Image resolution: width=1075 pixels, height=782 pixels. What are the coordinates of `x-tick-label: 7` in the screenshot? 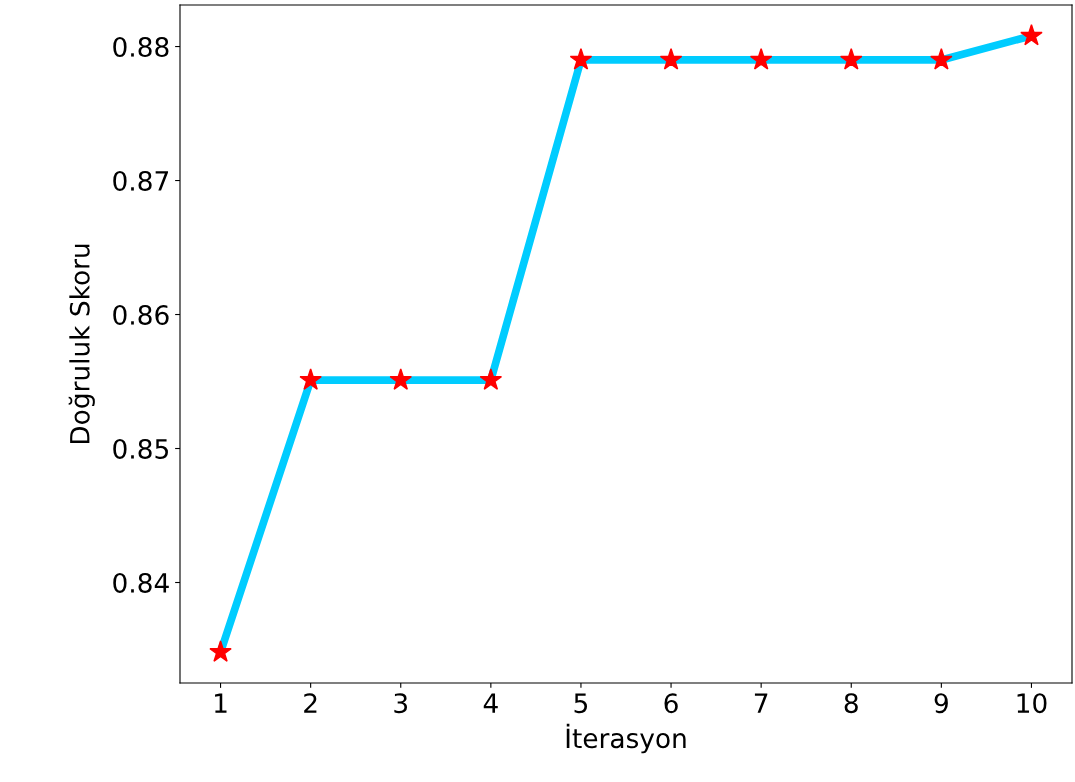 It's located at (761, 703).